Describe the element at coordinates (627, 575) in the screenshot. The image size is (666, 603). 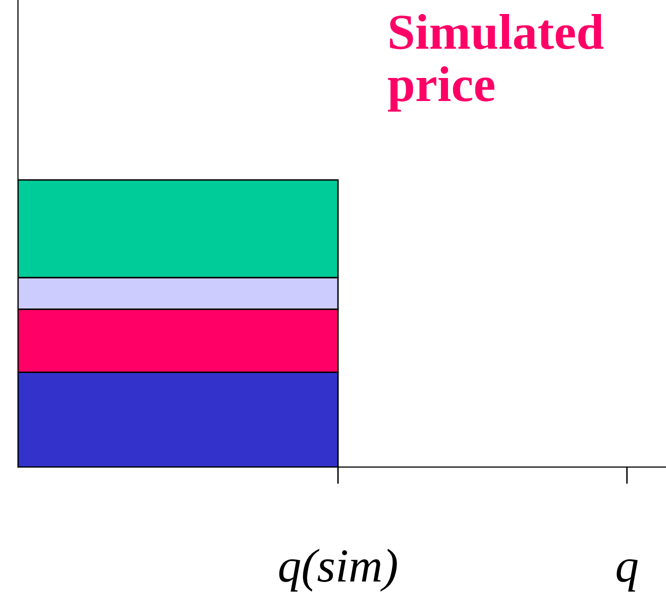
I see `text: q` at that location.